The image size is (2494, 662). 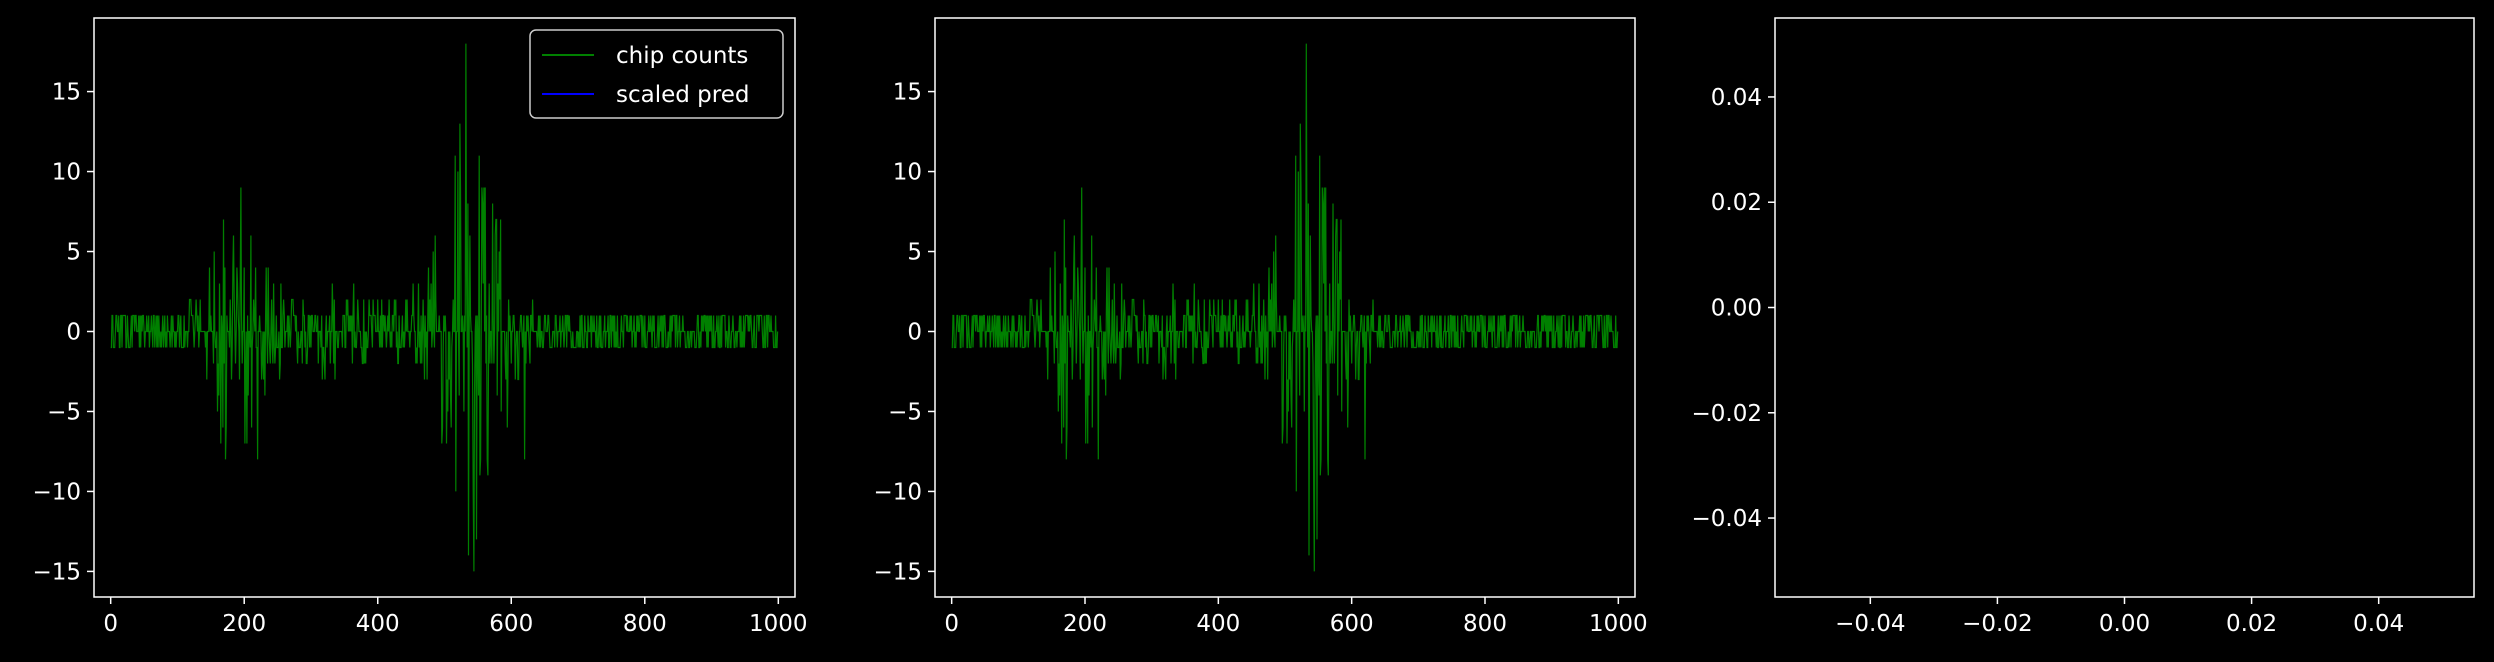 What do you see at coordinates (1736, 98) in the screenshot?
I see `y-tick-label: 0.04` at bounding box center [1736, 98].